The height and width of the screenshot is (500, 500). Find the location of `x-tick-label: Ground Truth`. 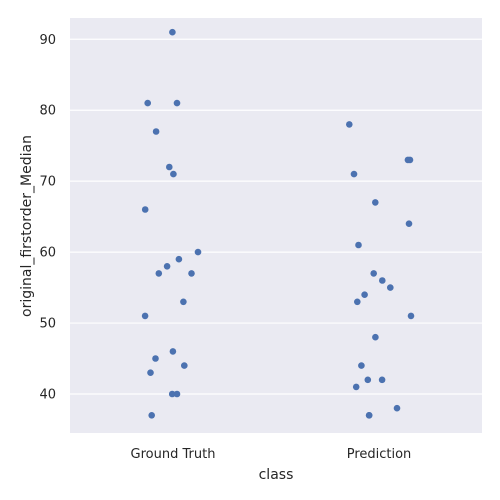

x-tick-label: Ground Truth is located at coordinates (173, 454).